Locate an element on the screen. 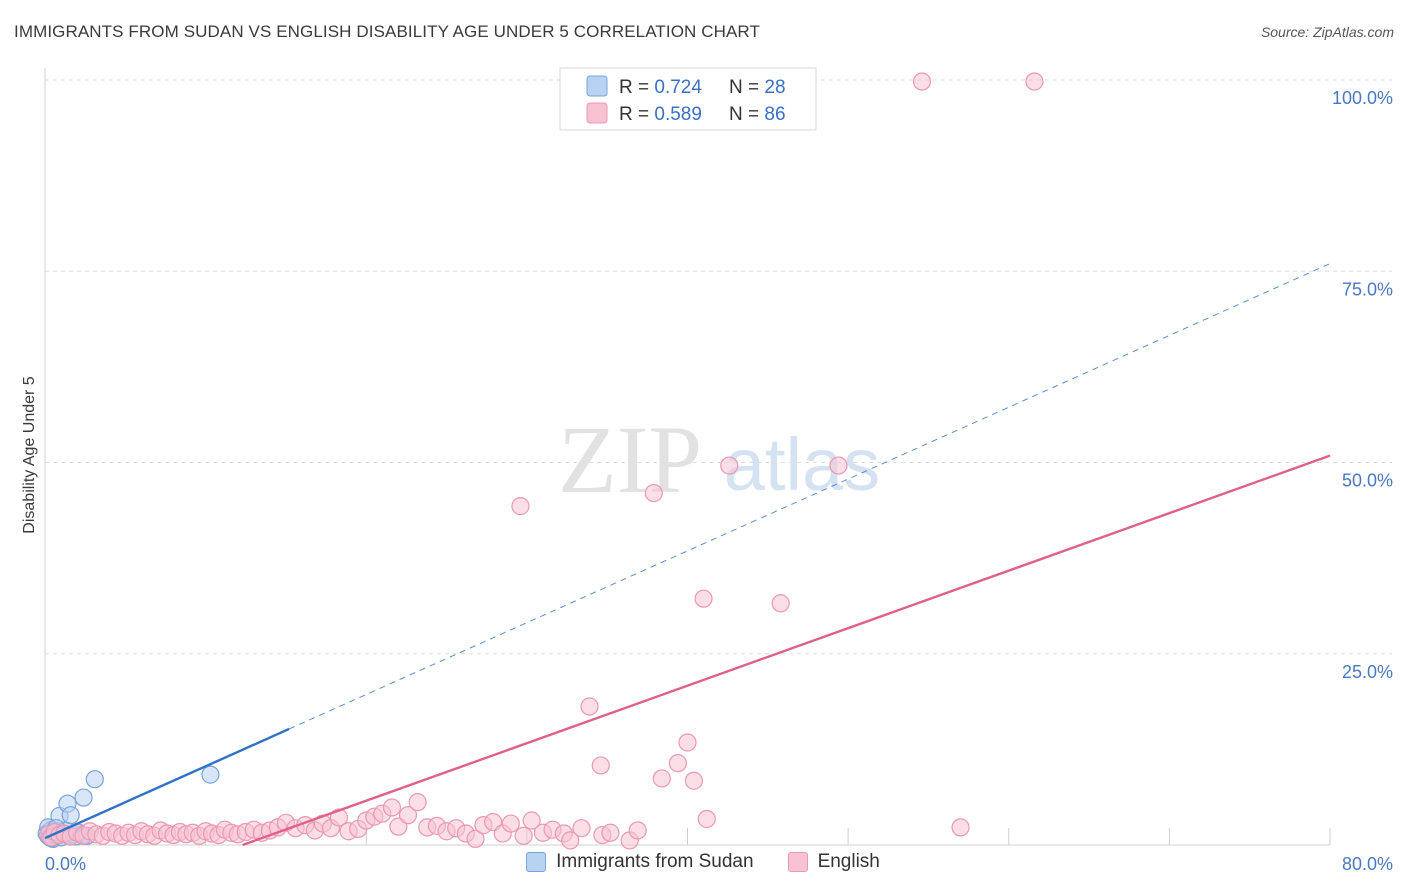 The image size is (1406, 892). y-tick-label: 50.0% is located at coordinates (1367, 481).